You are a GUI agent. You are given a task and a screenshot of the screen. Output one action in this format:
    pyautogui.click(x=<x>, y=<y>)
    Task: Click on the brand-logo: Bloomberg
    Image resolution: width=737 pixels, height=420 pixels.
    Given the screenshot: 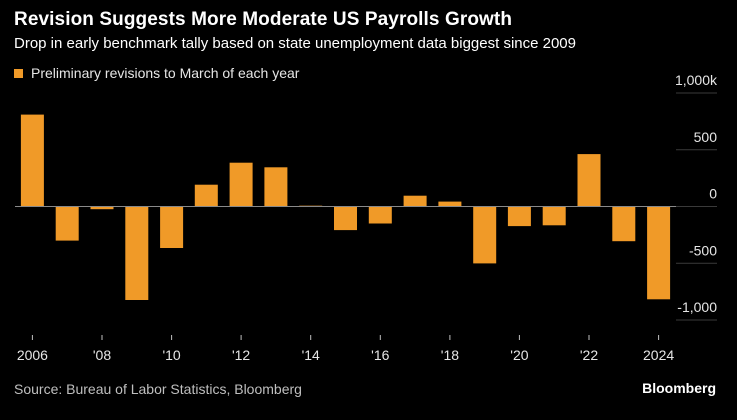 What is the action you would take?
    pyautogui.click(x=679, y=388)
    